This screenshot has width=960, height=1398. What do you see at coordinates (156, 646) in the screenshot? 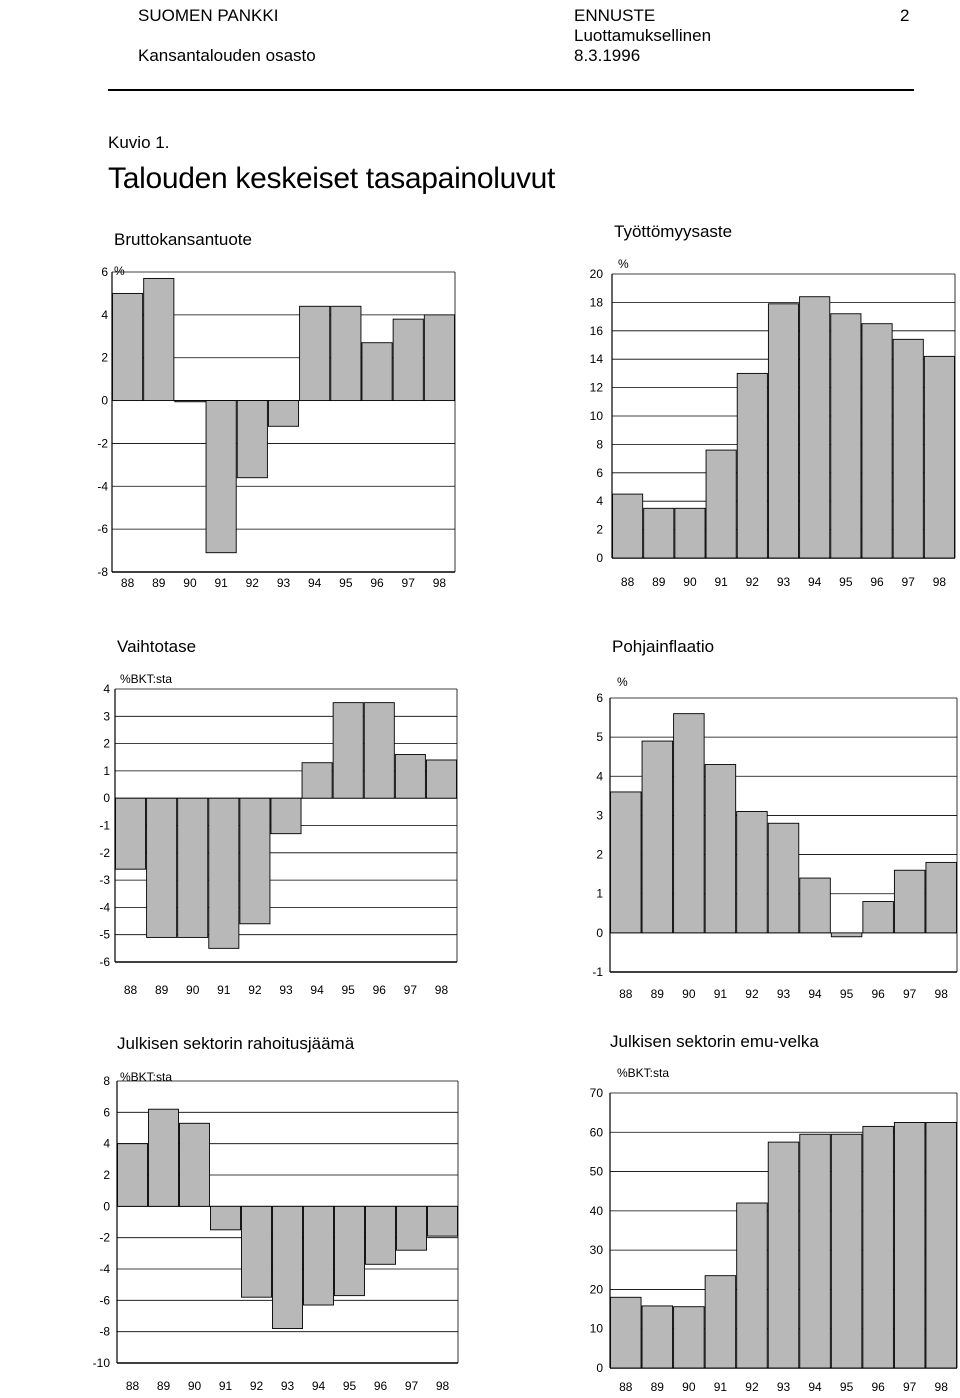
I see `chart-title: Vaihtotase` at bounding box center [156, 646].